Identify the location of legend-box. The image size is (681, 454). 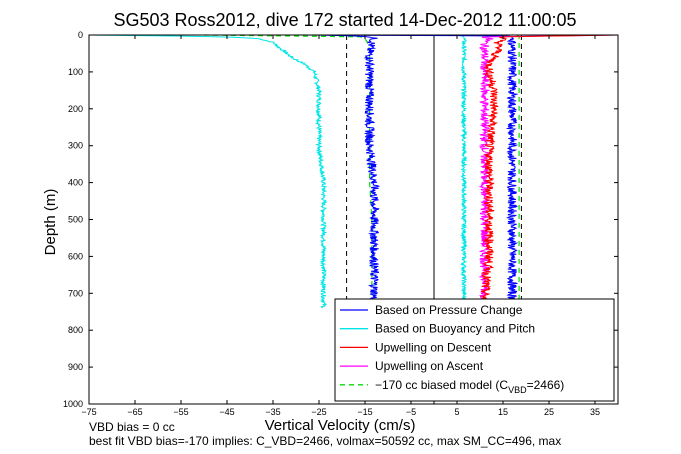
(474, 350).